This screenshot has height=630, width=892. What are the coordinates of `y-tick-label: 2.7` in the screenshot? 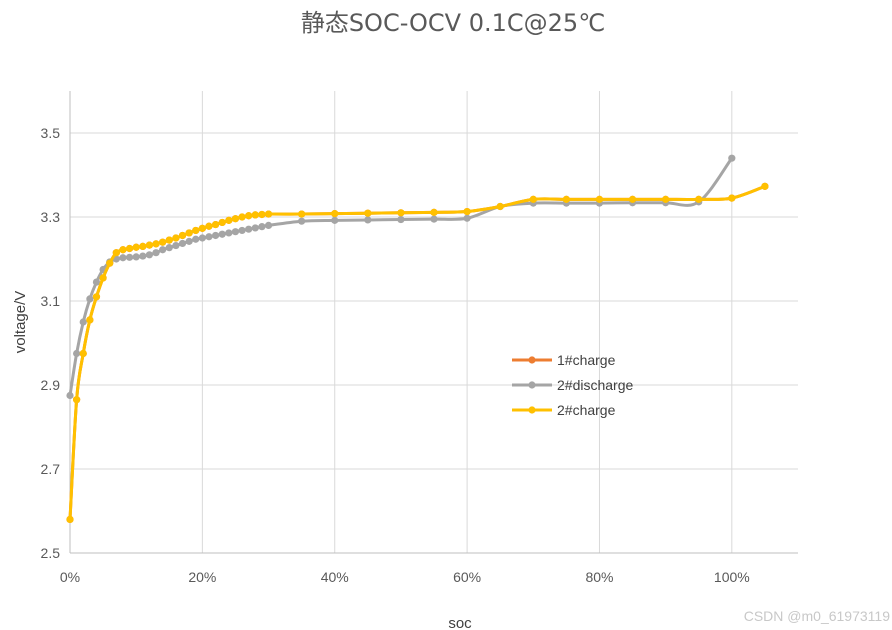 It's located at (51, 469).